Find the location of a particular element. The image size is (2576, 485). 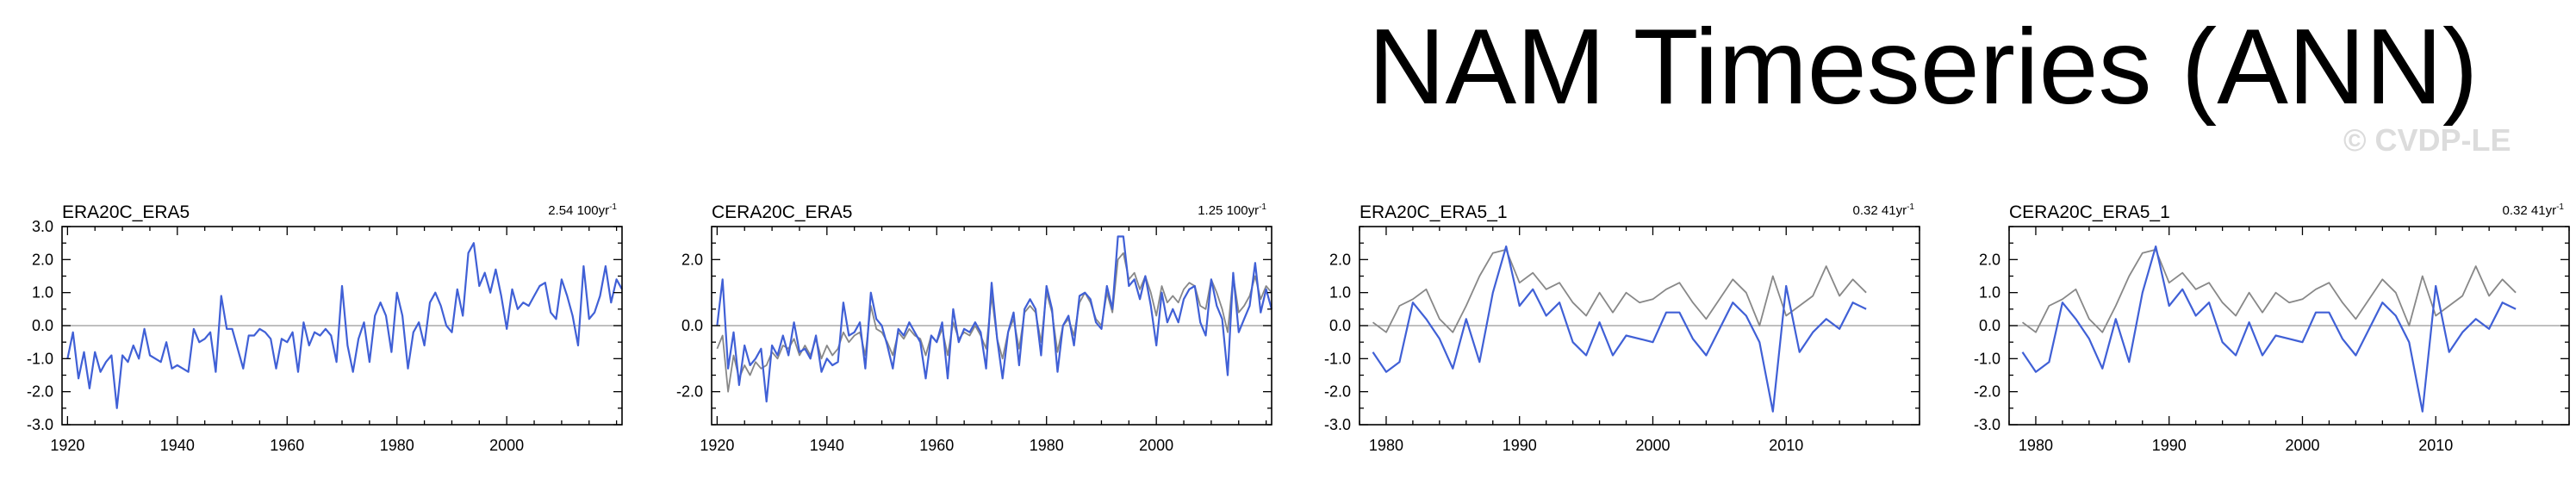

page-title: NAM Timeseries (ANN) is located at coordinates (1924, 67).